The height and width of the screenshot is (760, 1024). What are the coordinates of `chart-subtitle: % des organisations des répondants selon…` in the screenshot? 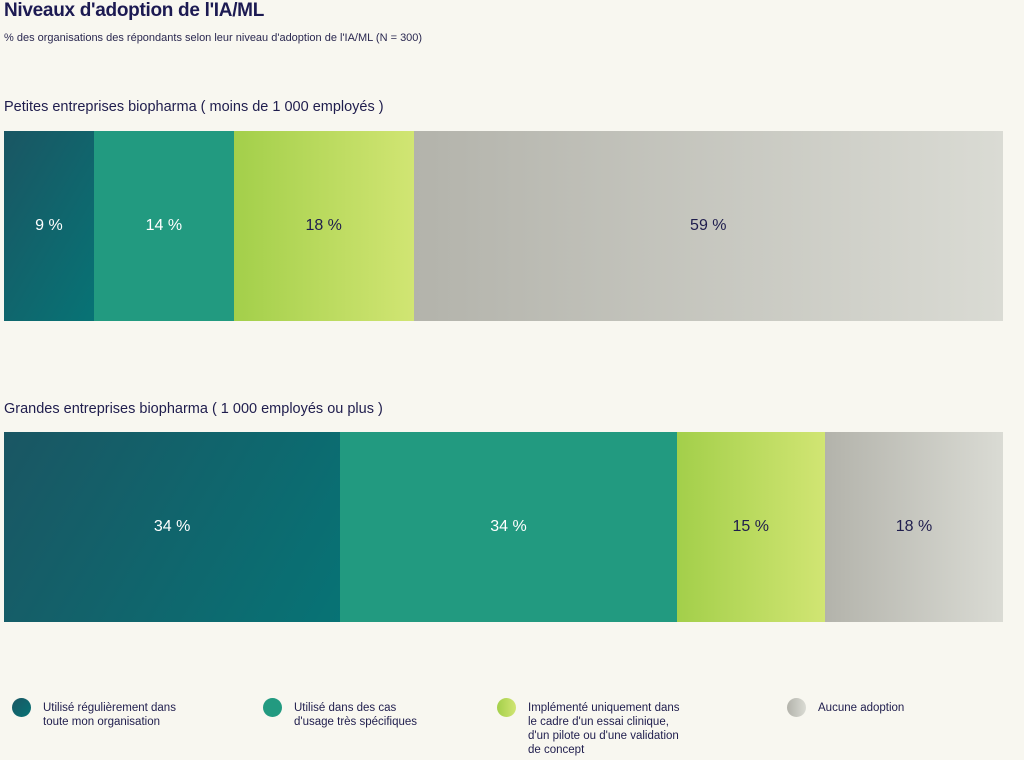 It's located at (213, 38).